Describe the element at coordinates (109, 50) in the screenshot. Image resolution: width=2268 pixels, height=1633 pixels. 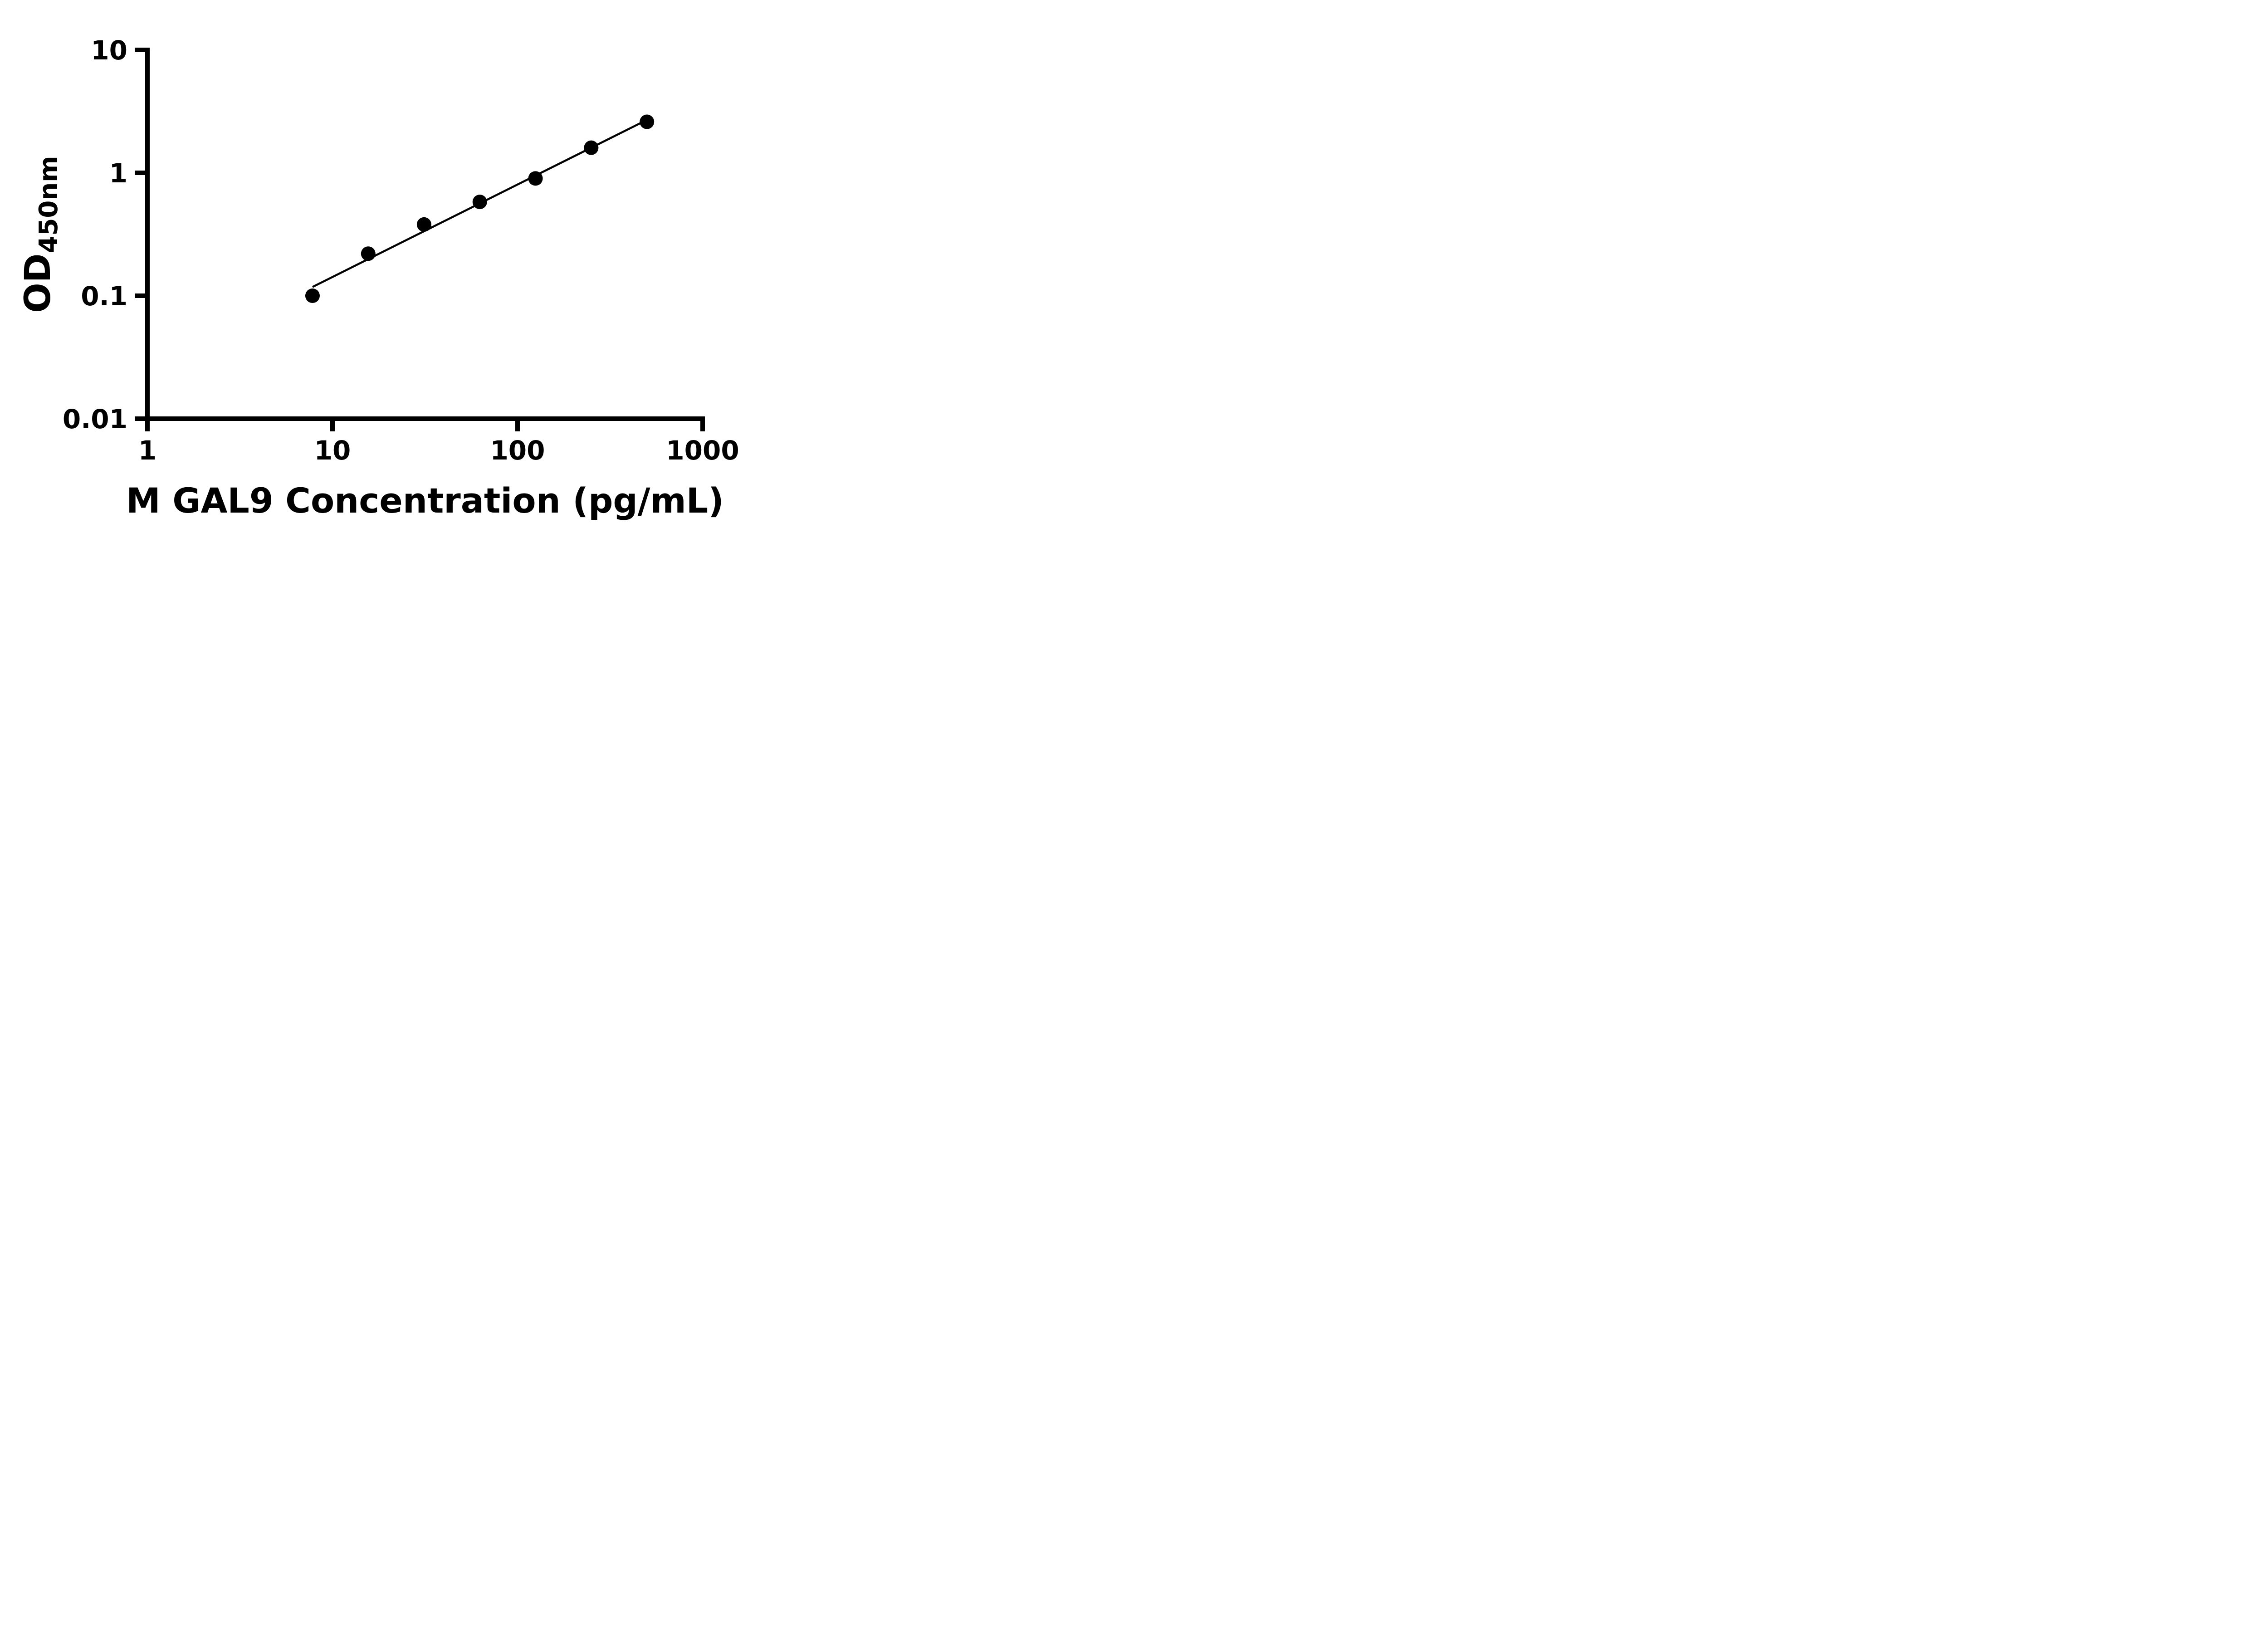
I see `y-tick-label: 10` at that location.